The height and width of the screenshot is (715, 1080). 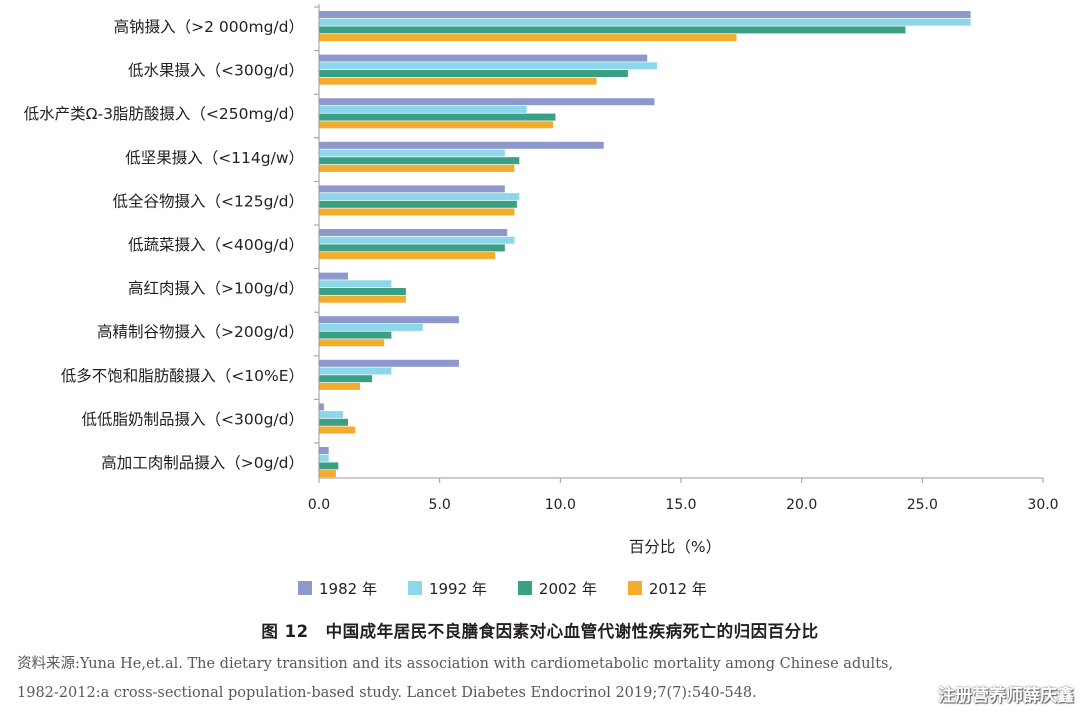 What do you see at coordinates (208, 201) in the screenshot?
I see `category-label: 低全谷物摄入（<125g/d）` at bounding box center [208, 201].